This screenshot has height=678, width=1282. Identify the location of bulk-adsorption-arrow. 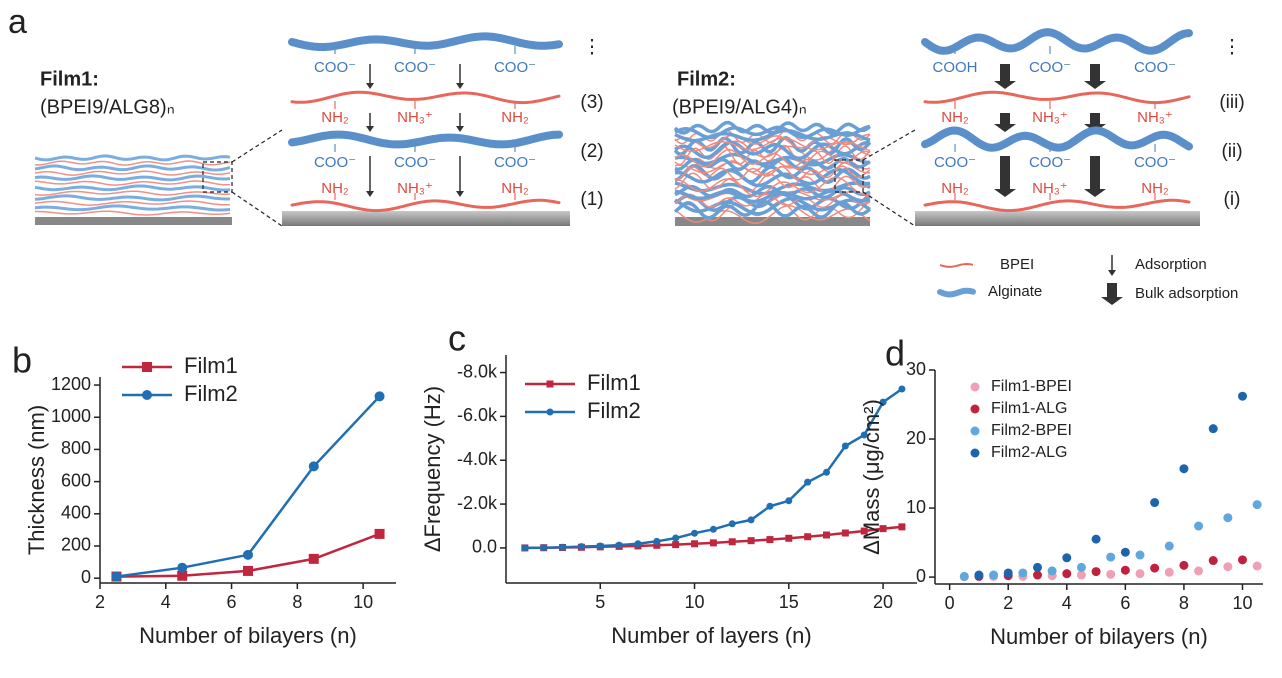
(1112, 294).